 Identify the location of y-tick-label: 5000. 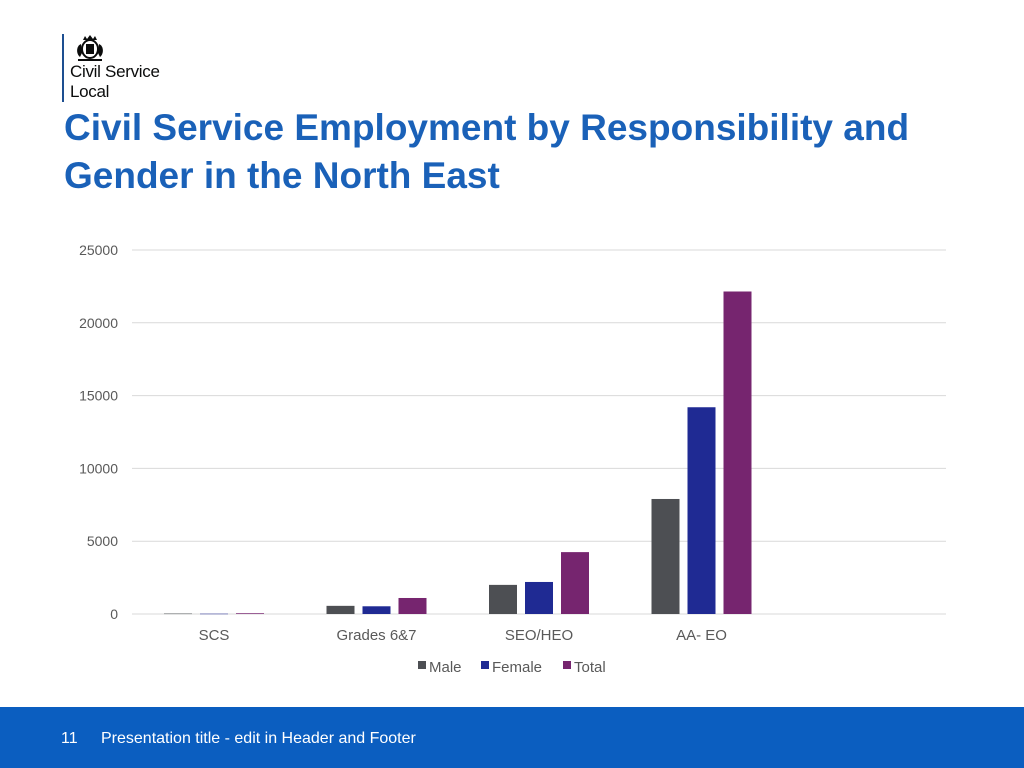
(102, 541).